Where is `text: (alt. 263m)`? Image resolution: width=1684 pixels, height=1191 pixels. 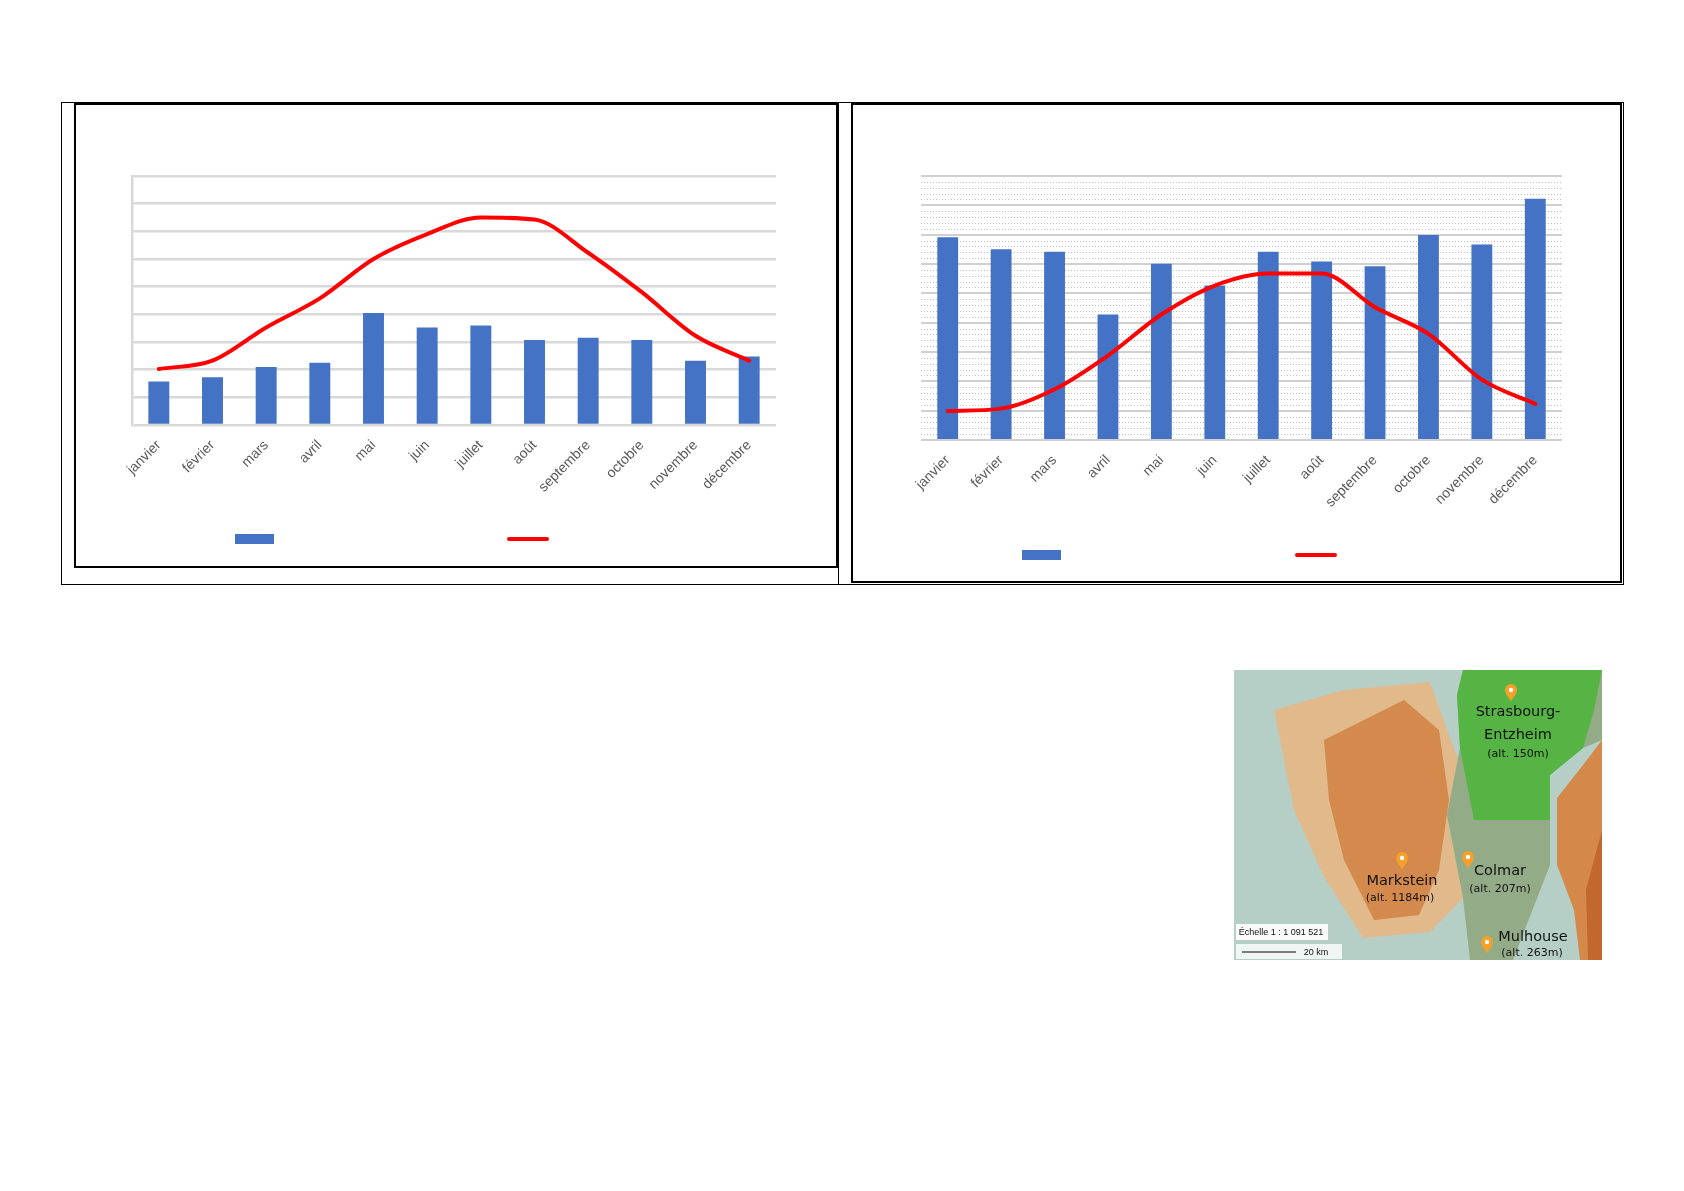 text: (alt. 263m) is located at coordinates (1532, 952).